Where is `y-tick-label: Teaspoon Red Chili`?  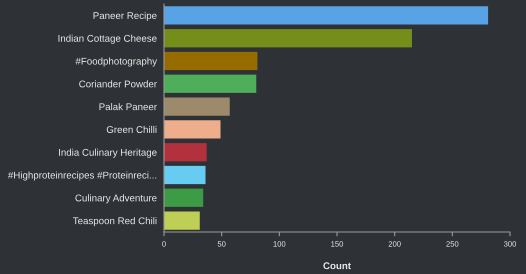
y-tick-label: Teaspoon Red Chili is located at coordinates (114, 221).